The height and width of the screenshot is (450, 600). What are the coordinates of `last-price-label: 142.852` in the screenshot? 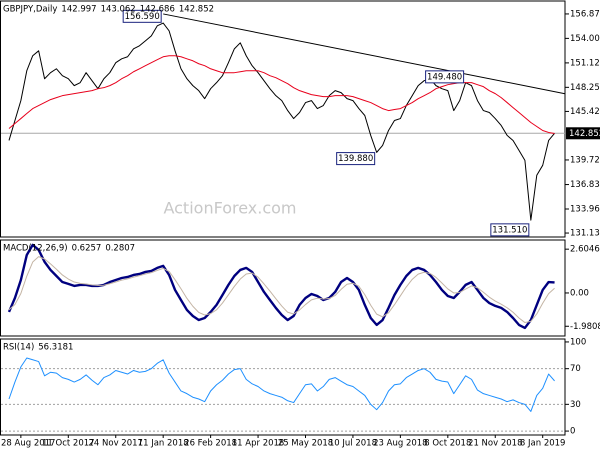 It's located at (584, 134).